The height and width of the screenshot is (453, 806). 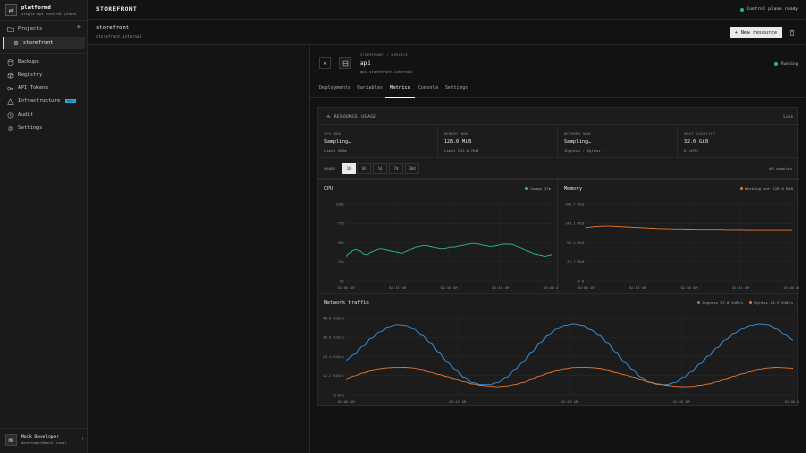 I want to click on server-icon, so click(x=10, y=101).